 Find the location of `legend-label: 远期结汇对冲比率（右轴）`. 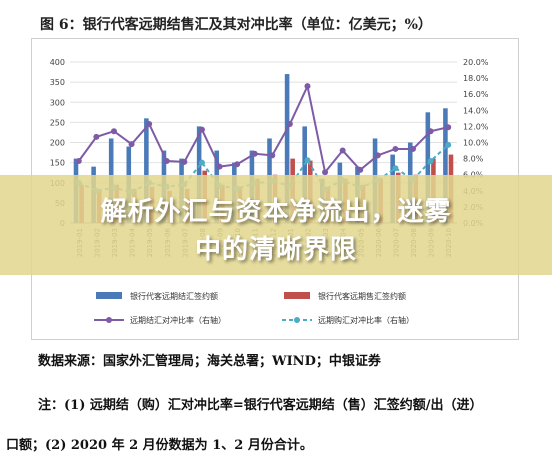

legend-label: 远期结汇对冲比率（右轴） is located at coordinates (178, 320).